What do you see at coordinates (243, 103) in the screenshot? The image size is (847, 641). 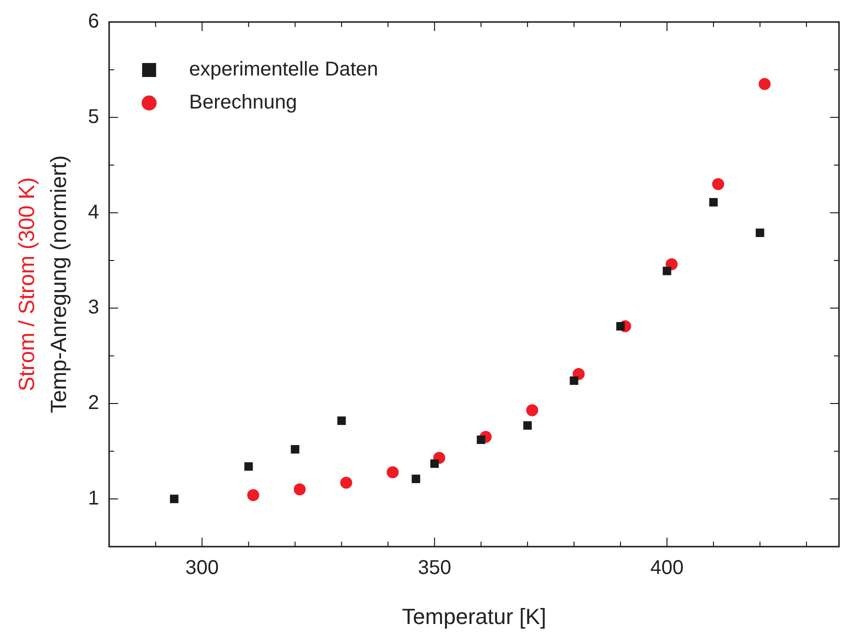 I see `legend-label: Berechnung` at bounding box center [243, 103].